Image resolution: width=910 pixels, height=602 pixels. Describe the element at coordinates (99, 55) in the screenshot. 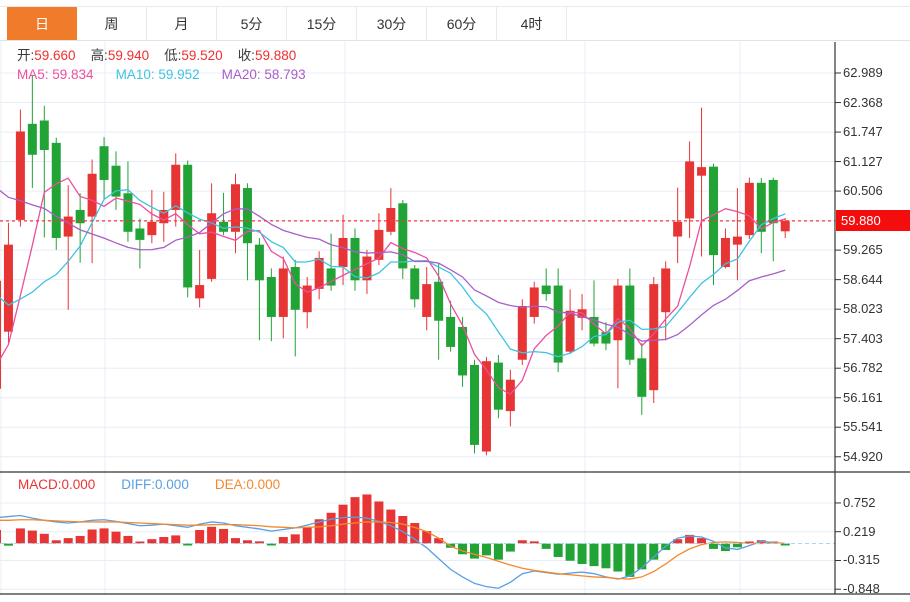

I see `ohlc-label: 高:` at that location.